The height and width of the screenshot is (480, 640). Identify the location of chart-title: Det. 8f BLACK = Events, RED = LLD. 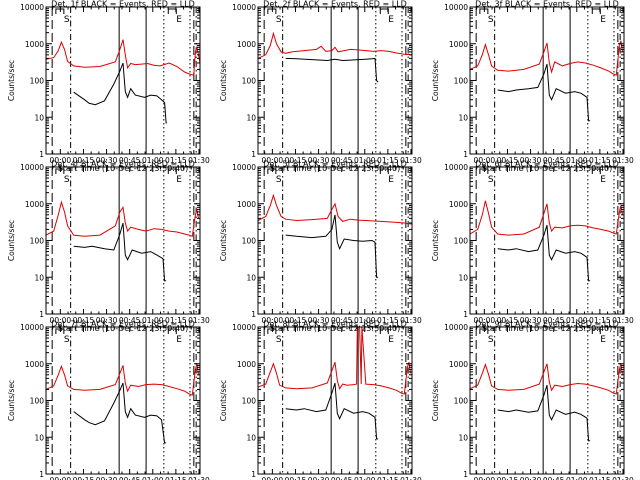
(335, 324).